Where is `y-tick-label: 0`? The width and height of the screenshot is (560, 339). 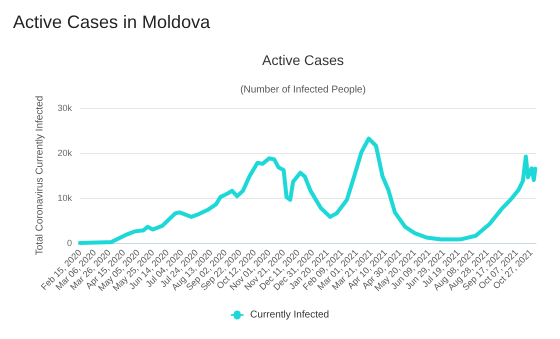
y-tick-label: 0 is located at coordinates (69, 243).